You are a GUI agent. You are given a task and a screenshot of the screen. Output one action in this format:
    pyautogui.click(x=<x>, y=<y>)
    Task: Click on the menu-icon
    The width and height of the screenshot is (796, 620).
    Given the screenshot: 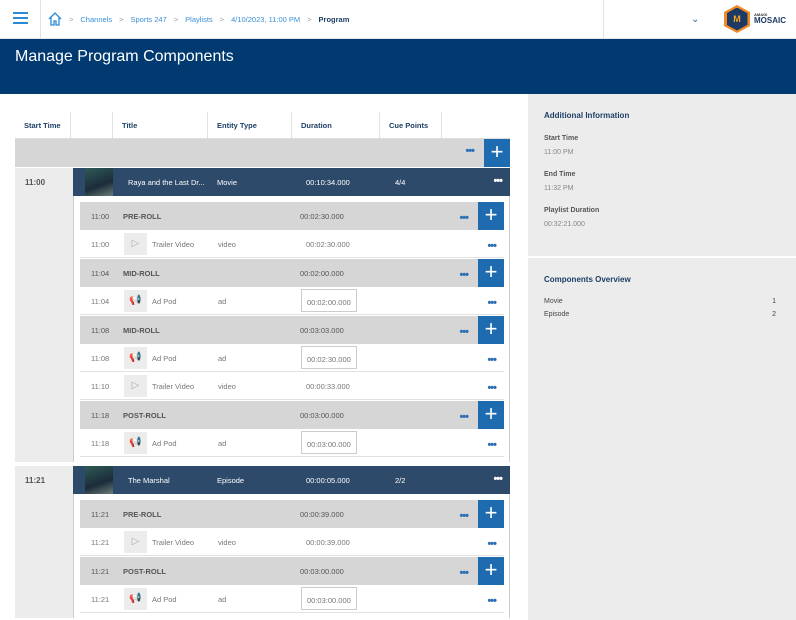 What is the action you would take?
    pyautogui.click(x=20, y=18)
    